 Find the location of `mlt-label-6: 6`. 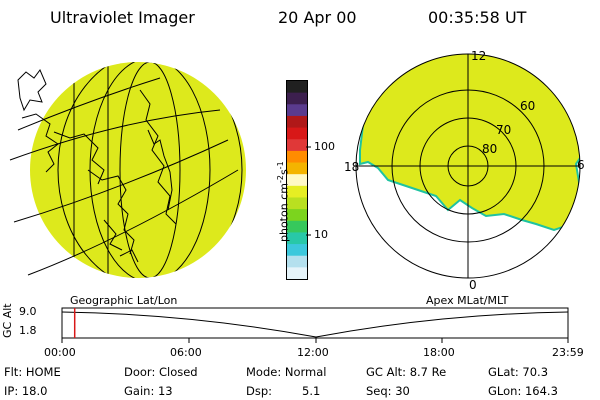

mlt-label-6: 6 is located at coordinates (581, 165).